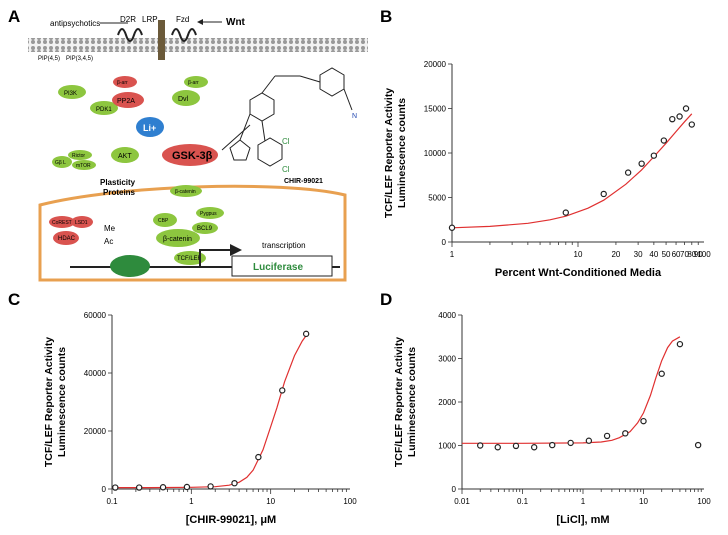 This screenshot has width=728, height=535. Describe the element at coordinates (82, 222) in the screenshot. I see `node-lsd1` at that location.